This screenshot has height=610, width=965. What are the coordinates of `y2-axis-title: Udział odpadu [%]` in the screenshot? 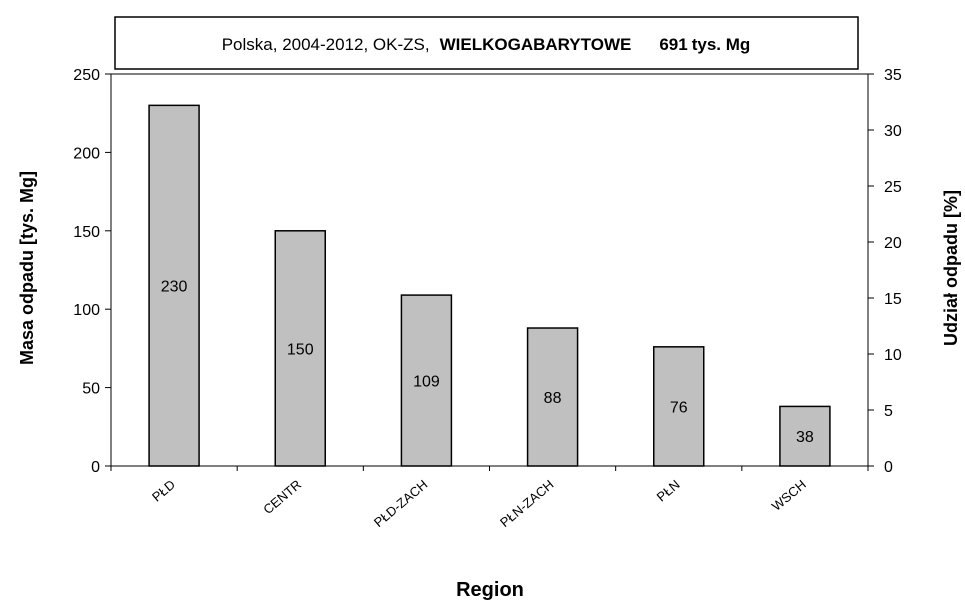 It's located at (951, 268).